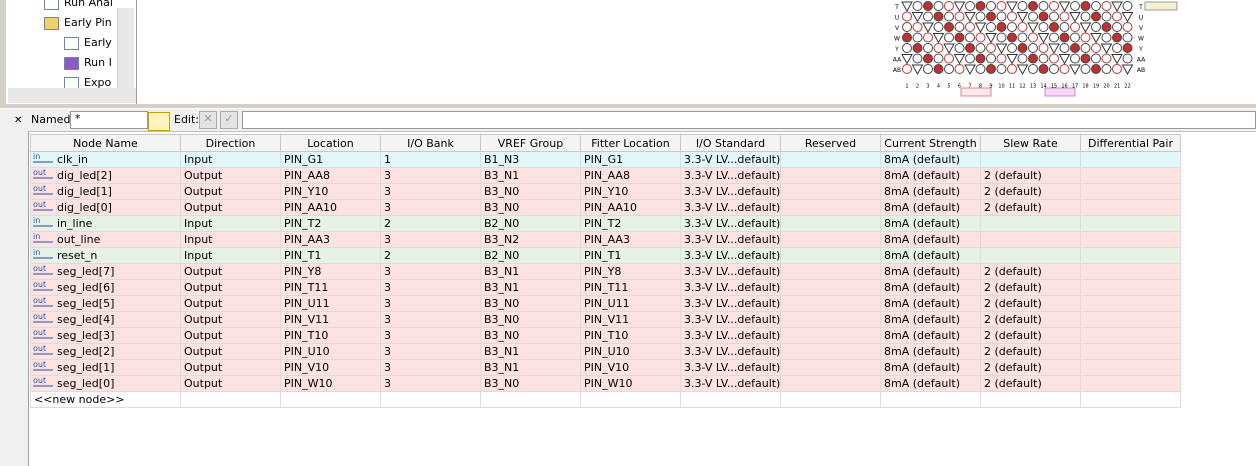  I want to click on tree-item: Early Pin, so click(78, 23).